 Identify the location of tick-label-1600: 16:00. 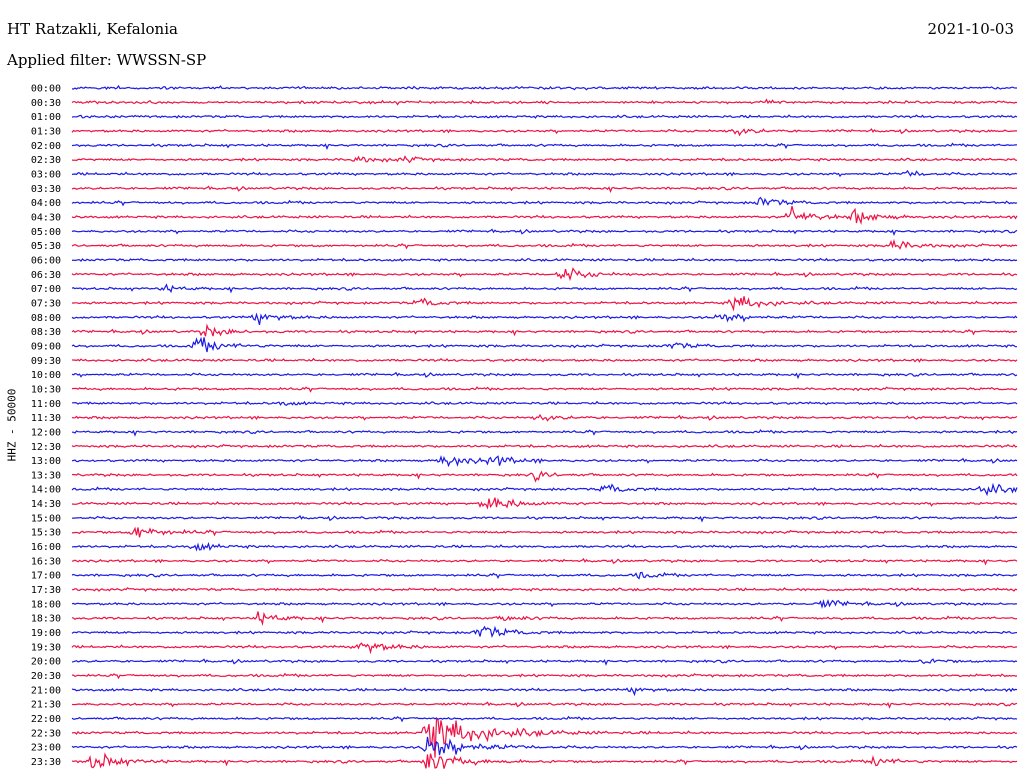
(46, 547).